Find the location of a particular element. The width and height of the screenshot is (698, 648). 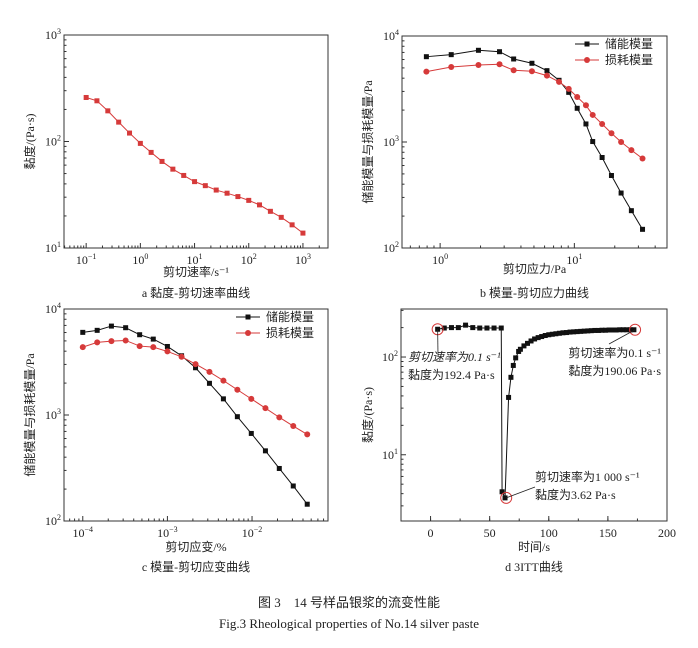

x-tick-label: 100 is located at coordinates (549, 533).